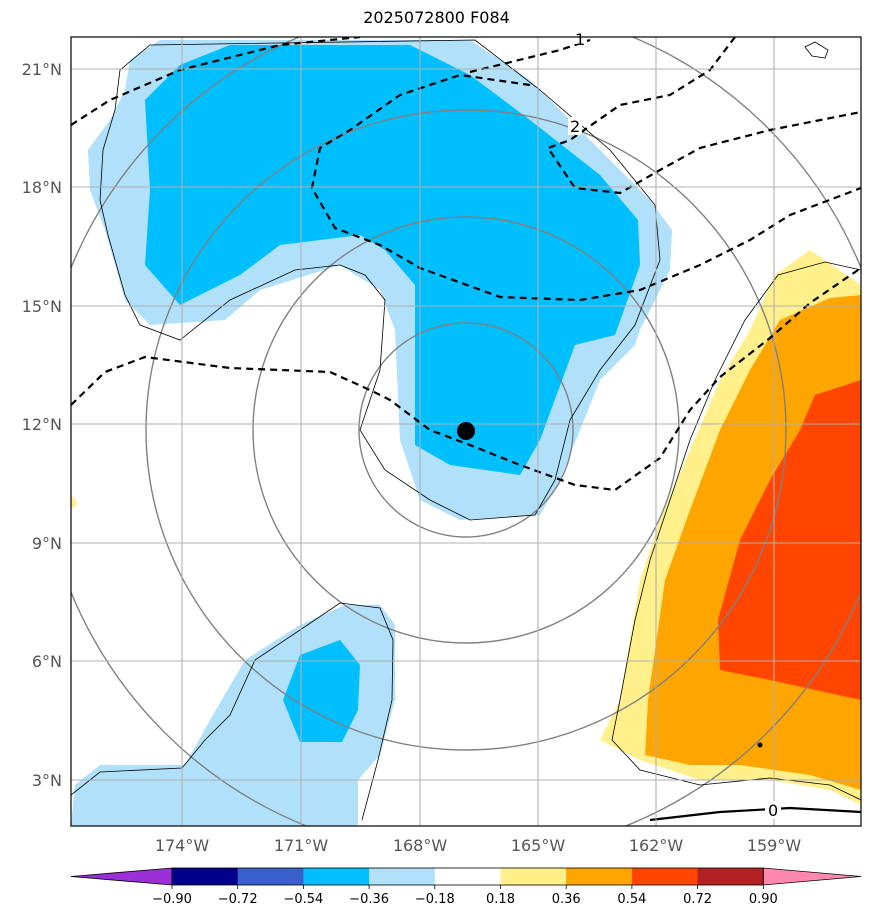 This screenshot has width=873, height=924. I want to click on lon-label-159: 159°W, so click(774, 845).